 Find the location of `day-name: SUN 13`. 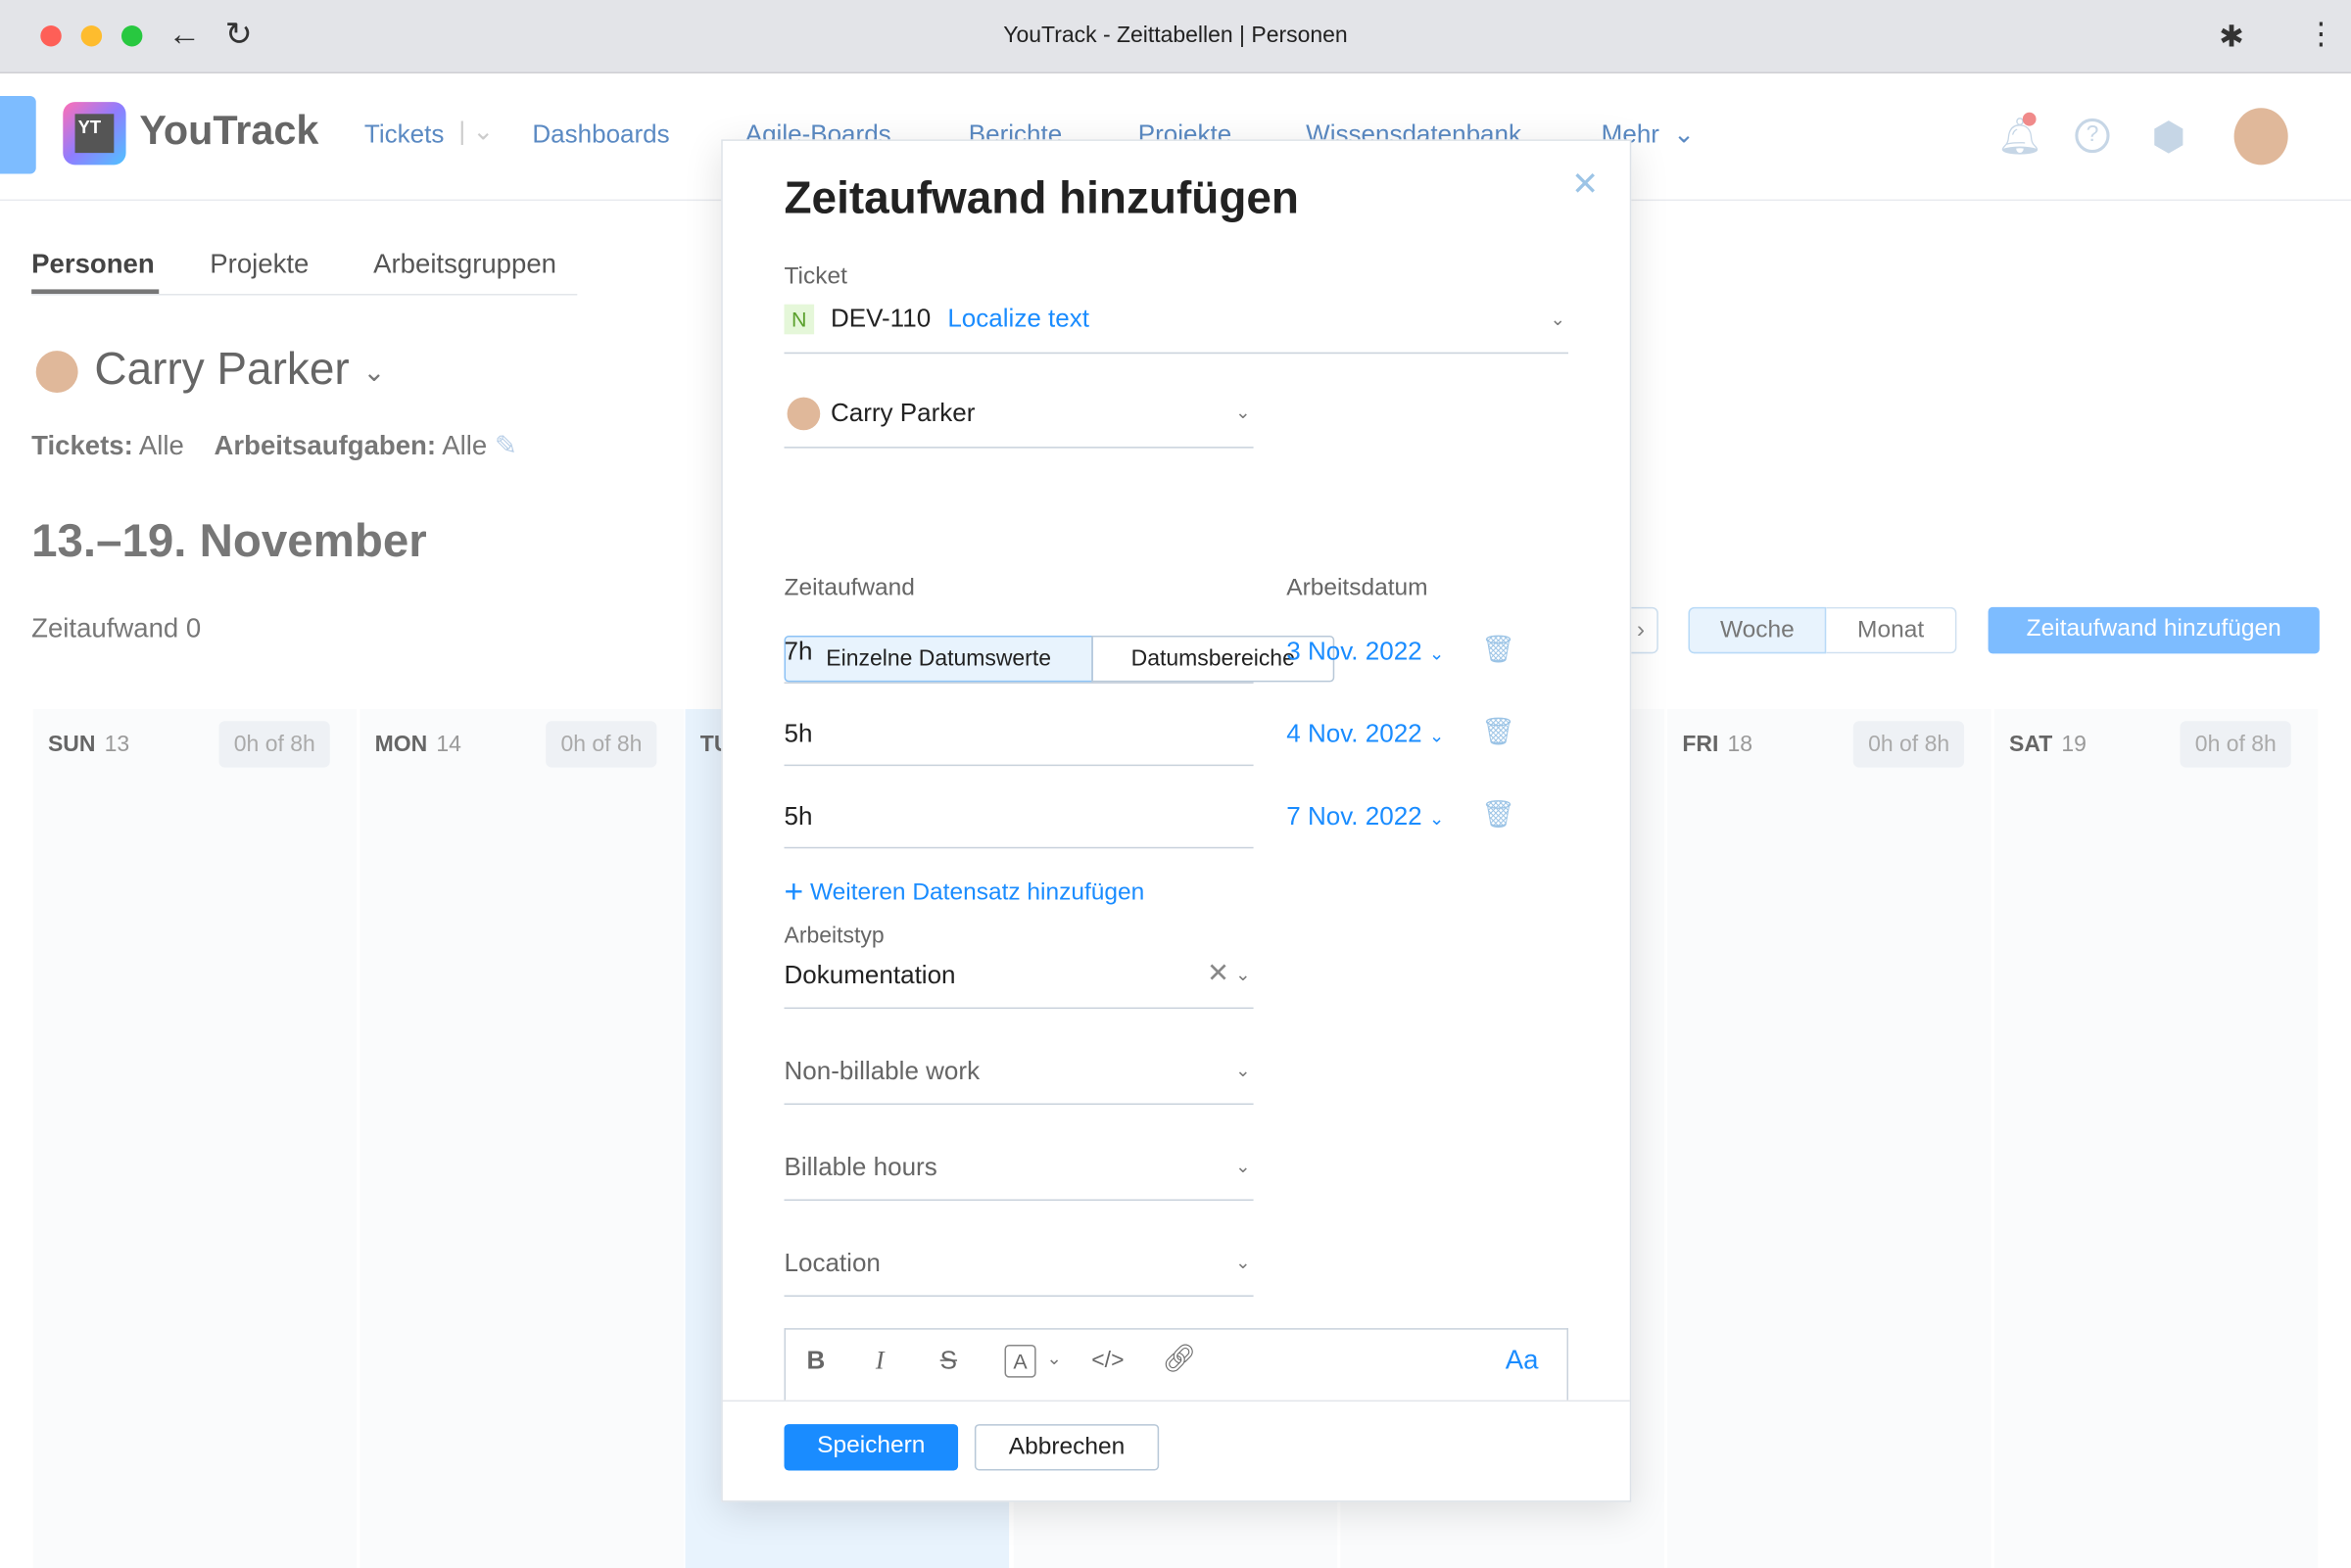

day-name: SUN 13 is located at coordinates (89, 744).